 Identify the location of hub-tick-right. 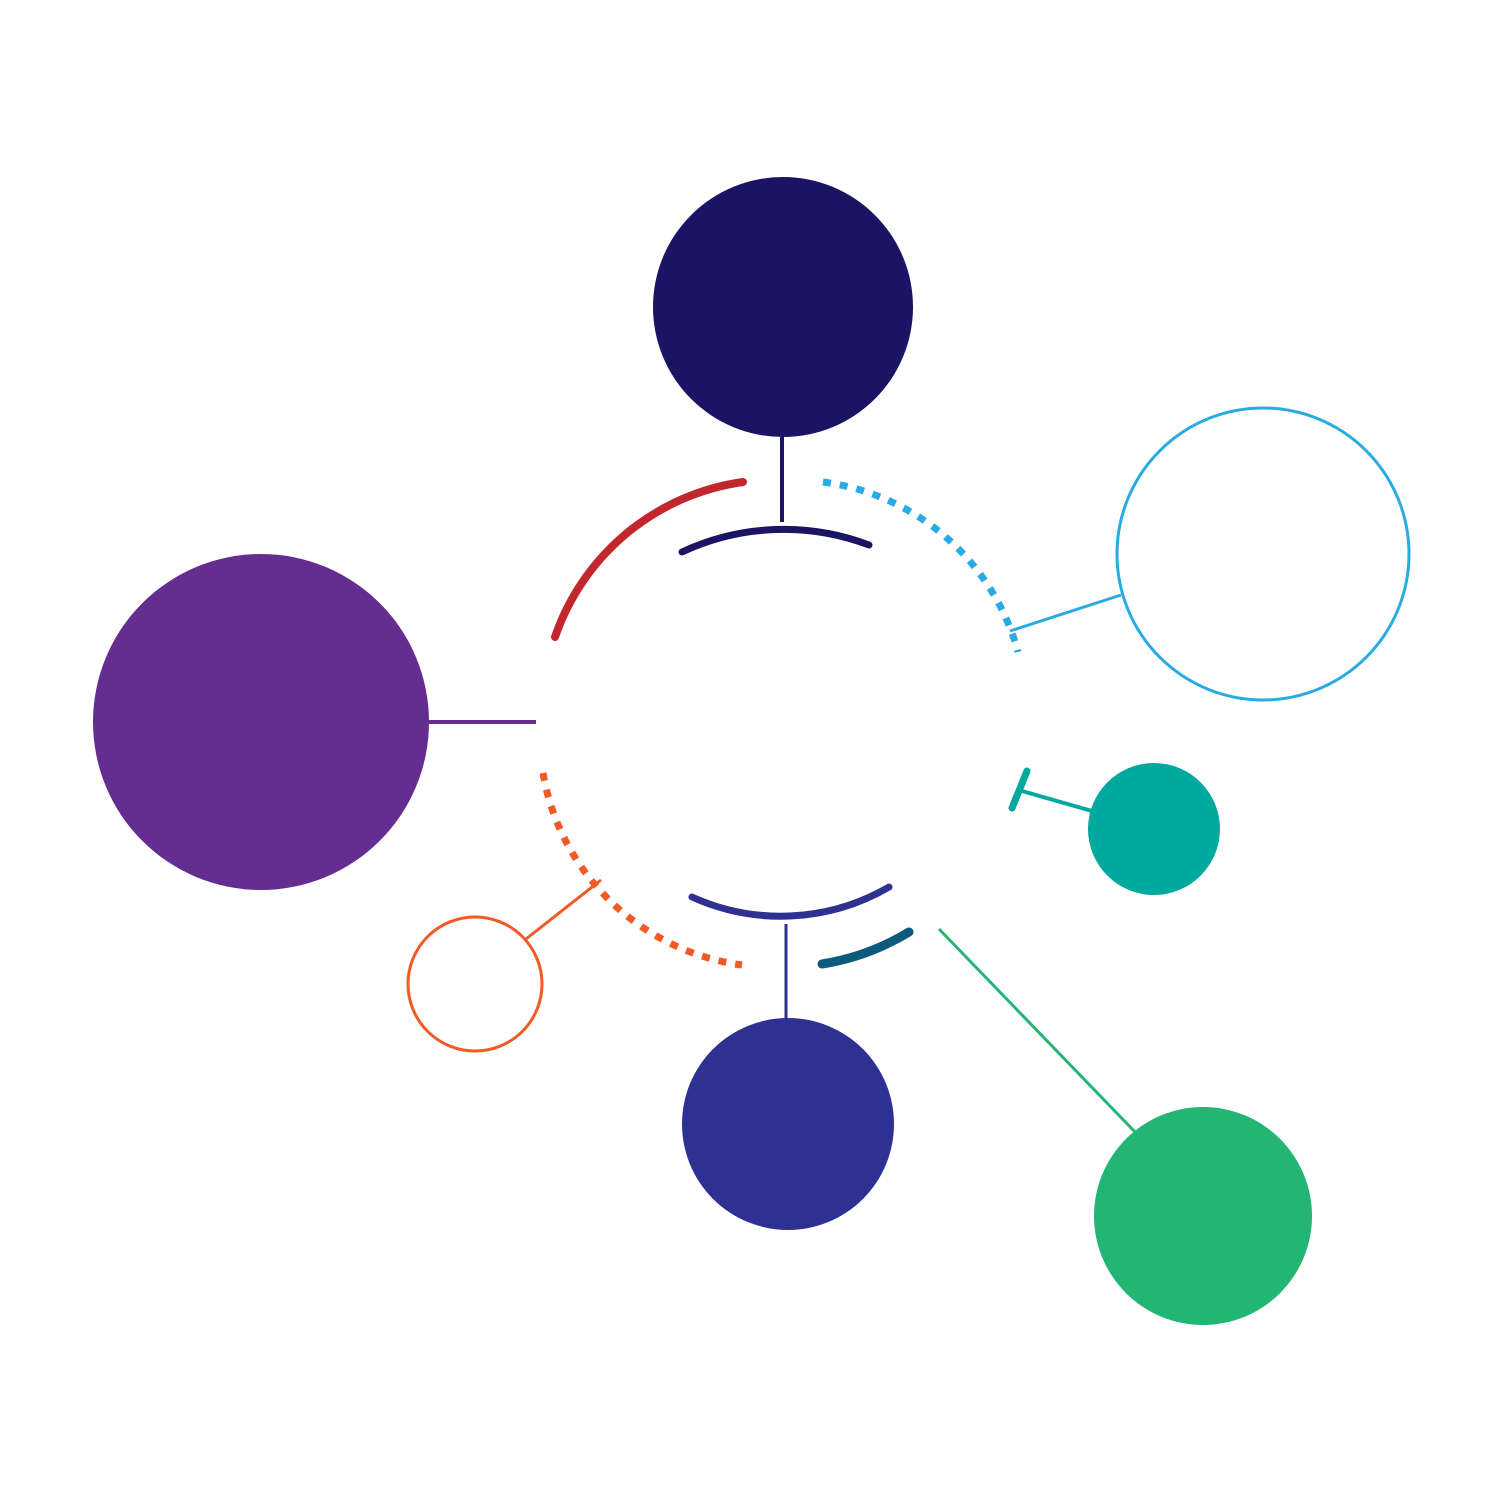
(1019, 789).